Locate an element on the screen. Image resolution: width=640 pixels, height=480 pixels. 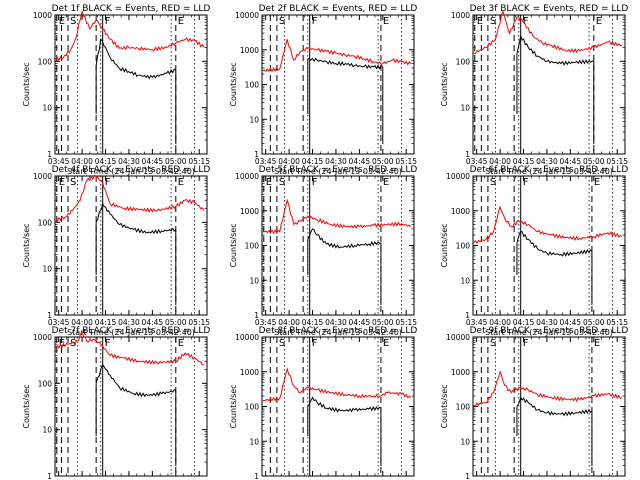
panel-title: Det 9f BLACK = Events, RED = LLD is located at coordinates (549, 331).